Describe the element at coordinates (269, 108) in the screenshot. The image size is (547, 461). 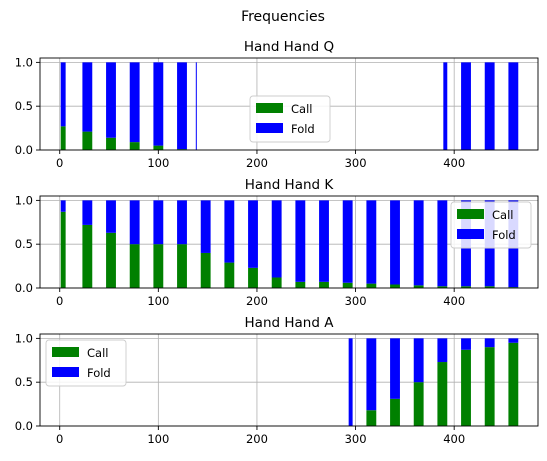
I see `legend-swatch-call` at that location.